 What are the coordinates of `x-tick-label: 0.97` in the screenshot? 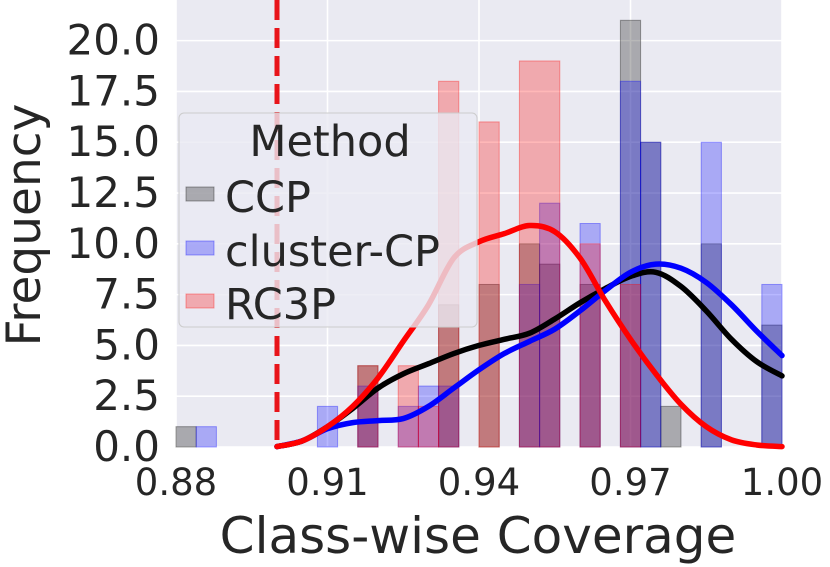 It's located at (630, 482).